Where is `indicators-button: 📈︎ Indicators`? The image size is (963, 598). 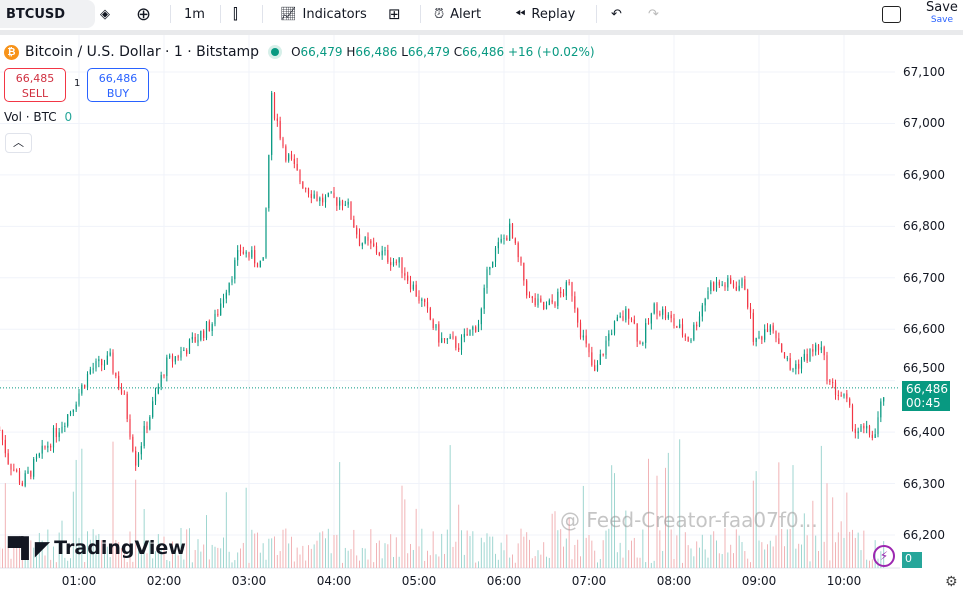 indicators-button: 📈︎ Indicators is located at coordinates (323, 14).